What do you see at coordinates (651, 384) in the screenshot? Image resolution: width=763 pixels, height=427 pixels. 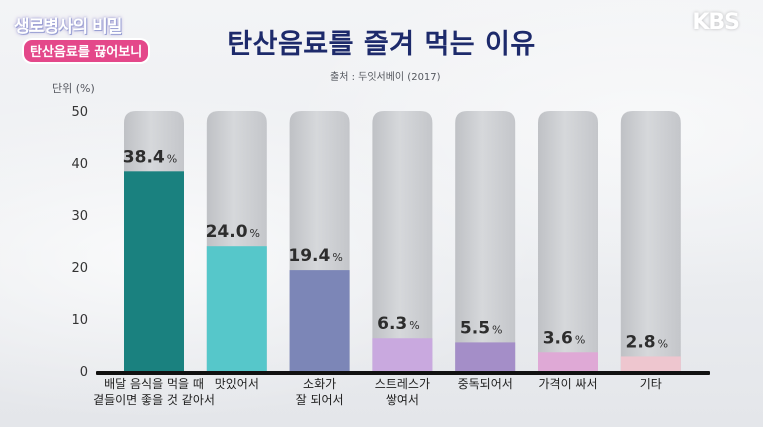 I see `x-tick-label: 기타` at bounding box center [651, 384].